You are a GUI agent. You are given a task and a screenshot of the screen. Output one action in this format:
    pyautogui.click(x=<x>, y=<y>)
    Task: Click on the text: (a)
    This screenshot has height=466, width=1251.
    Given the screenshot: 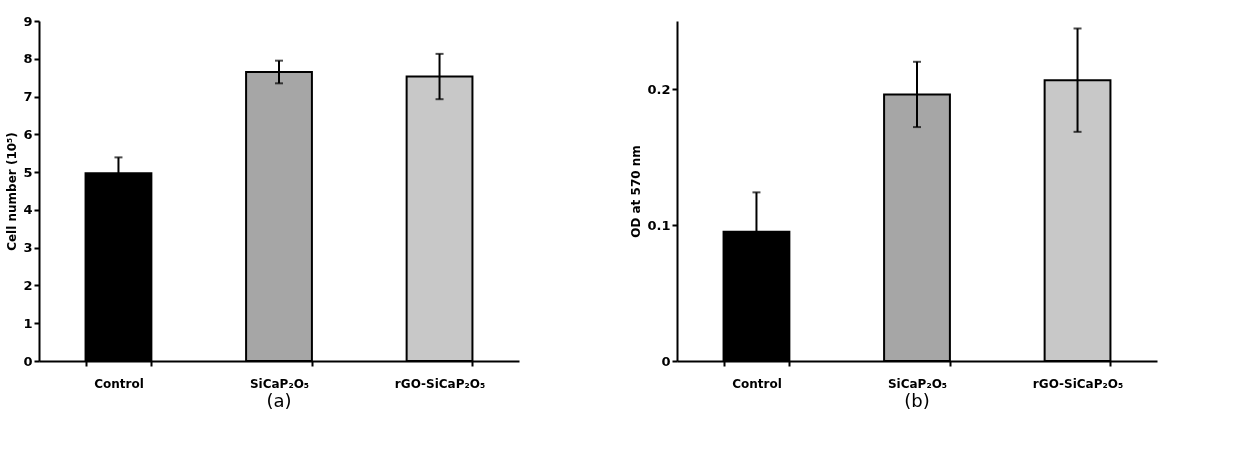 What is the action you would take?
    pyautogui.click(x=279, y=400)
    